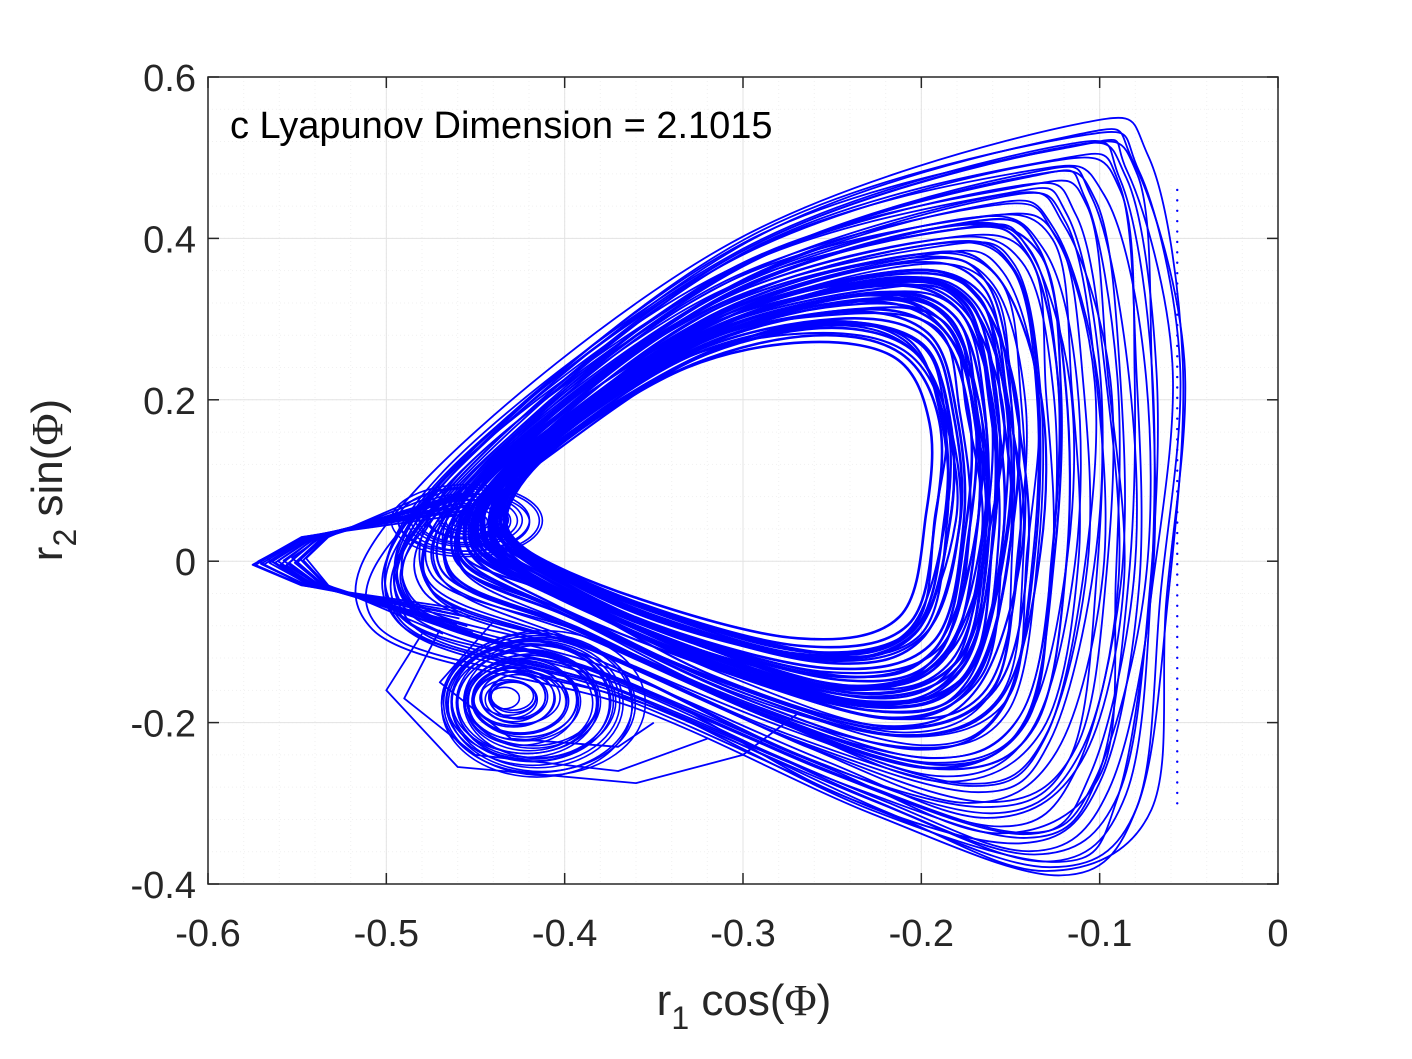  What do you see at coordinates (921, 934) in the screenshot?
I see `x-tick-label: -0.2` at bounding box center [921, 934].